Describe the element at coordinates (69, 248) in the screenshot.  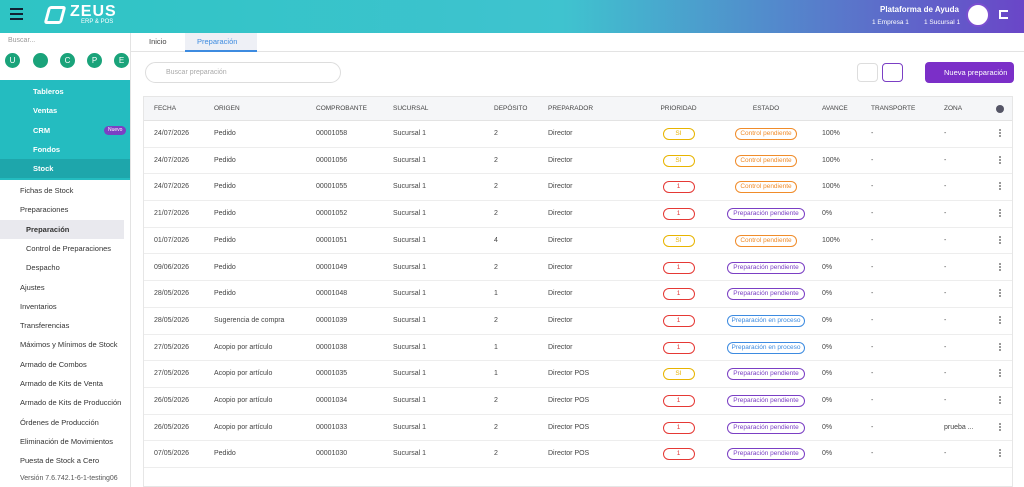
I see `submenu-item: Control de Preparaciones` at that location.